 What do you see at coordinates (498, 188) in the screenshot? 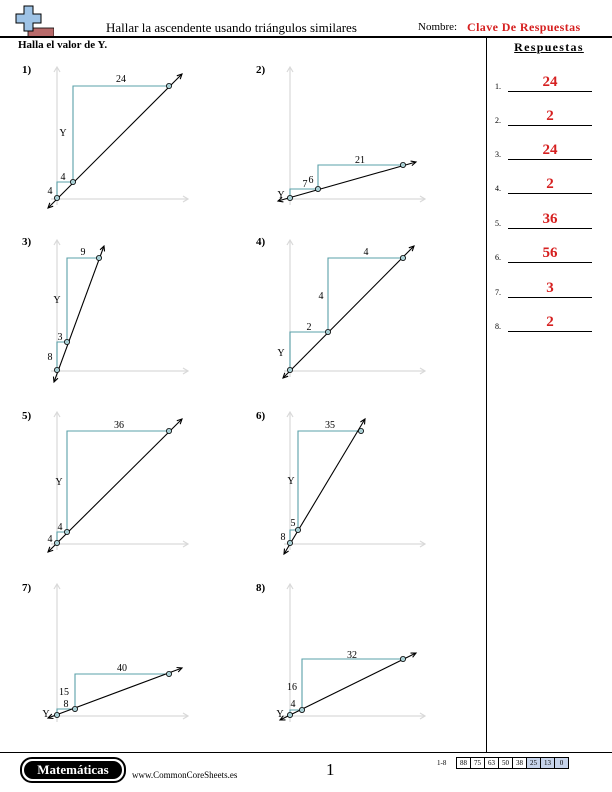
I see `answer-number: 4.` at bounding box center [498, 188].